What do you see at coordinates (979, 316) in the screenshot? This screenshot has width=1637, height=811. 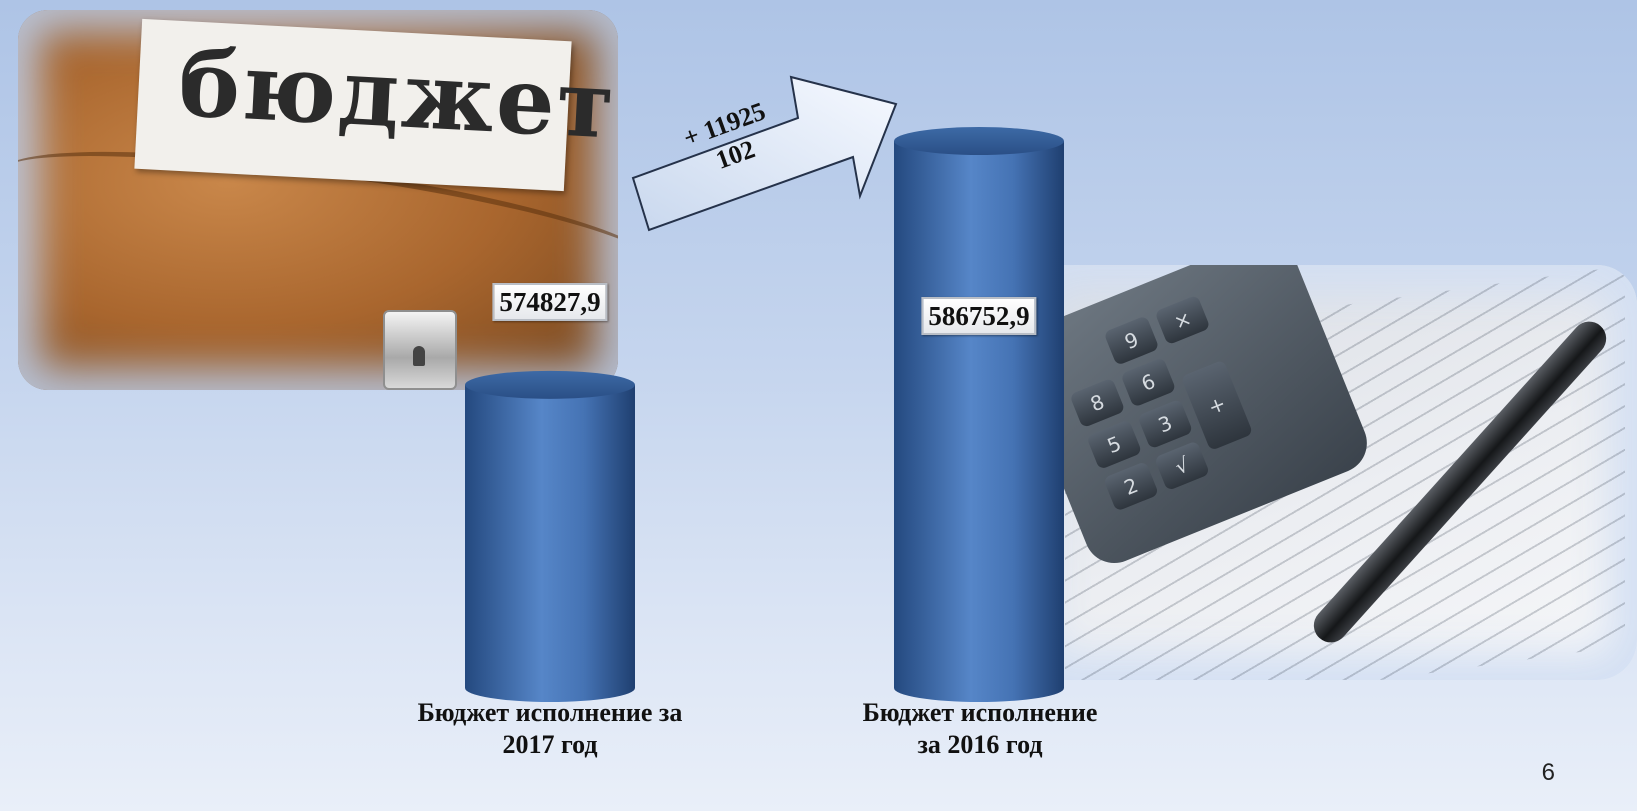 I see `data-label-2016: 586752,9` at bounding box center [979, 316].